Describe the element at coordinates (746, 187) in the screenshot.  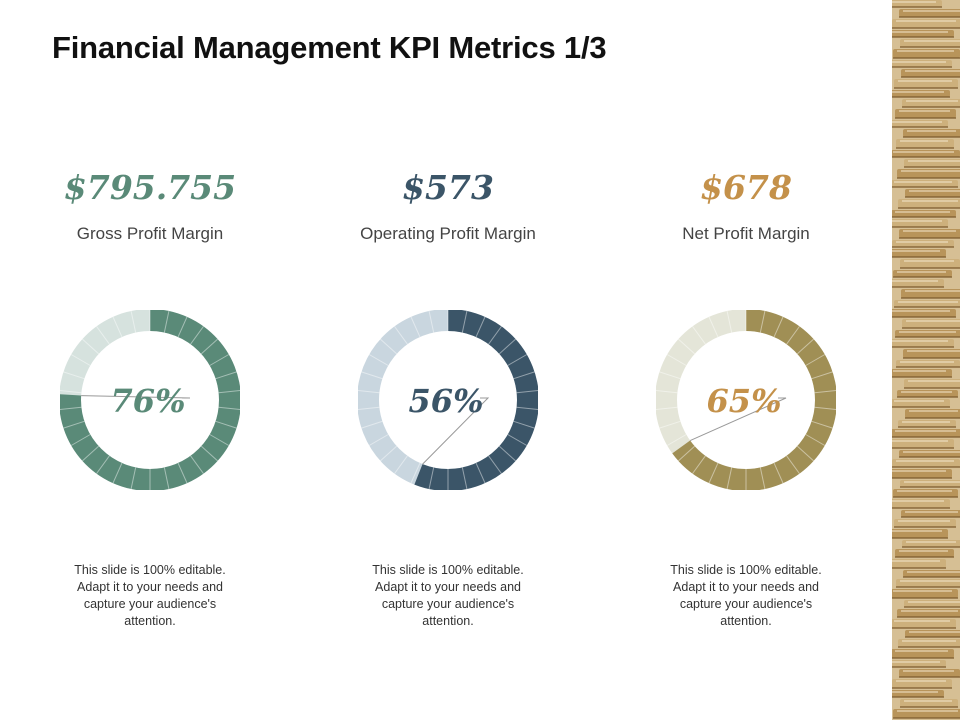
I see `kpi-value: $678` at that location.